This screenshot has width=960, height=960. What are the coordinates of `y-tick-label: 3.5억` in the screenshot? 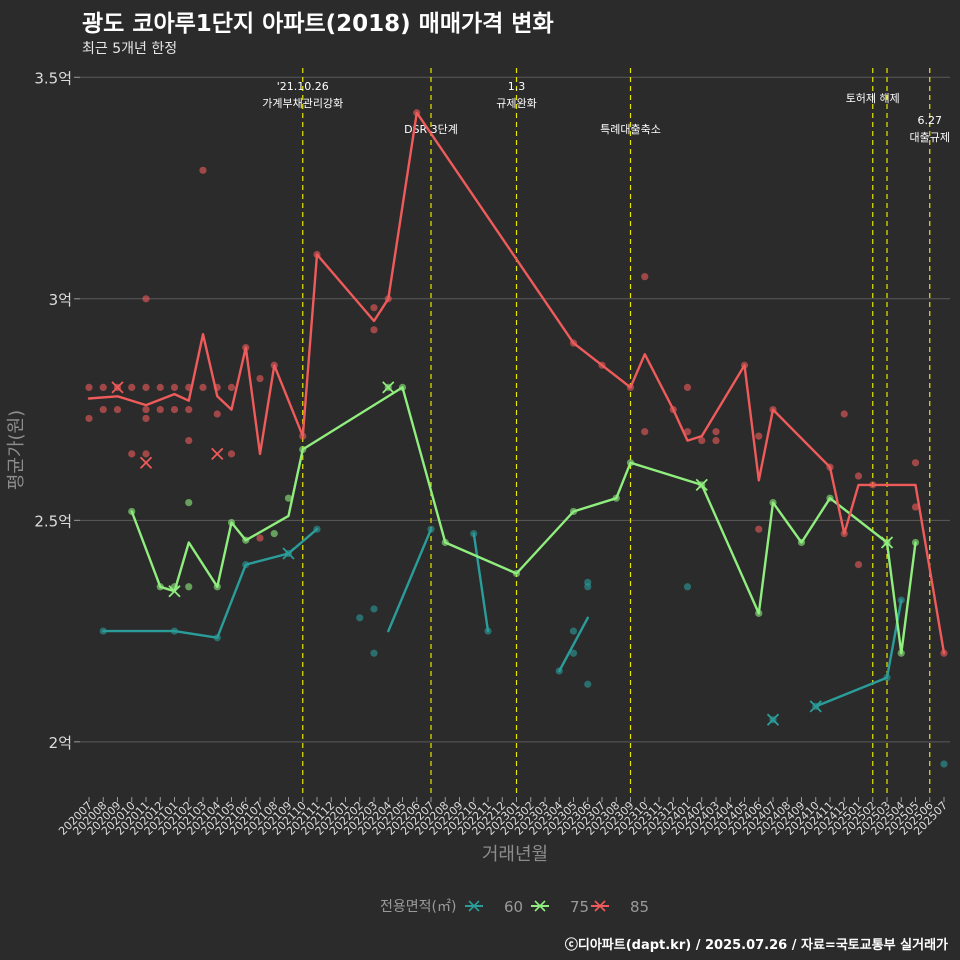 It's located at (53, 78).